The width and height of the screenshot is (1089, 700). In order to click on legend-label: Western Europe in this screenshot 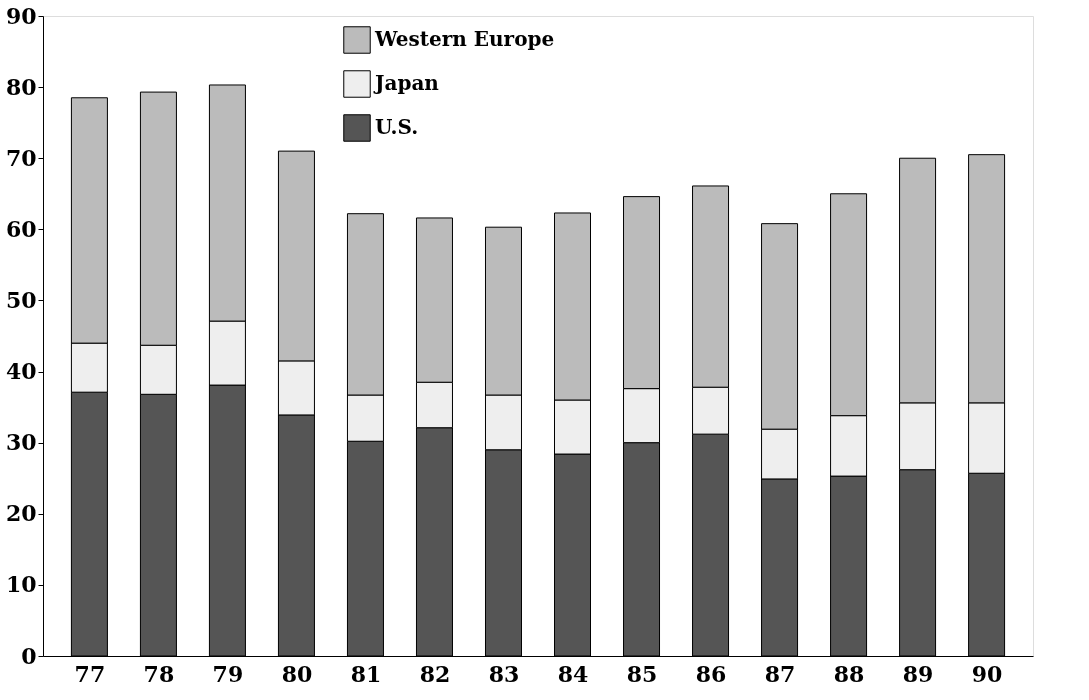, I will do `click(464, 39)`.